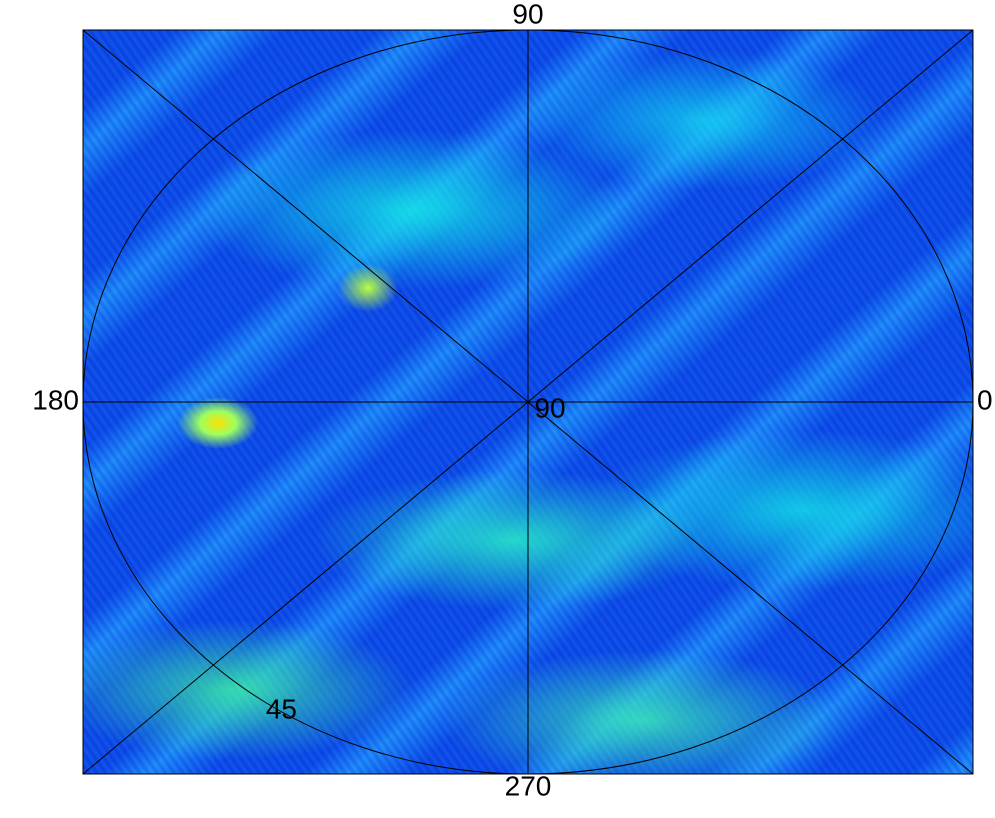 The height and width of the screenshot is (818, 995). I want to click on theta-tick-label: 0, so click(985, 399).